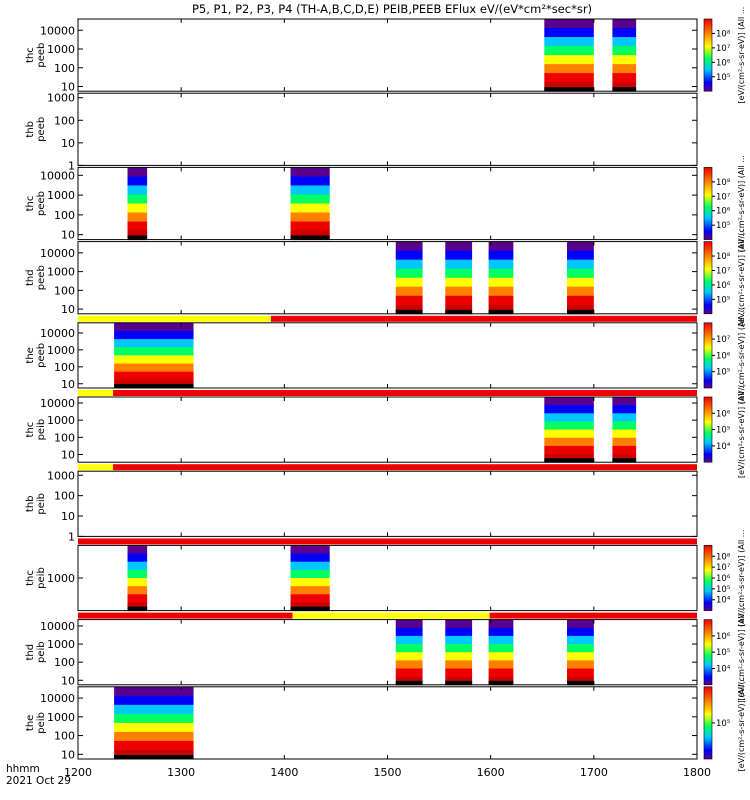  What do you see at coordinates (30, 355) in the screenshot?
I see `y-axis-label-probe: the` at bounding box center [30, 355].